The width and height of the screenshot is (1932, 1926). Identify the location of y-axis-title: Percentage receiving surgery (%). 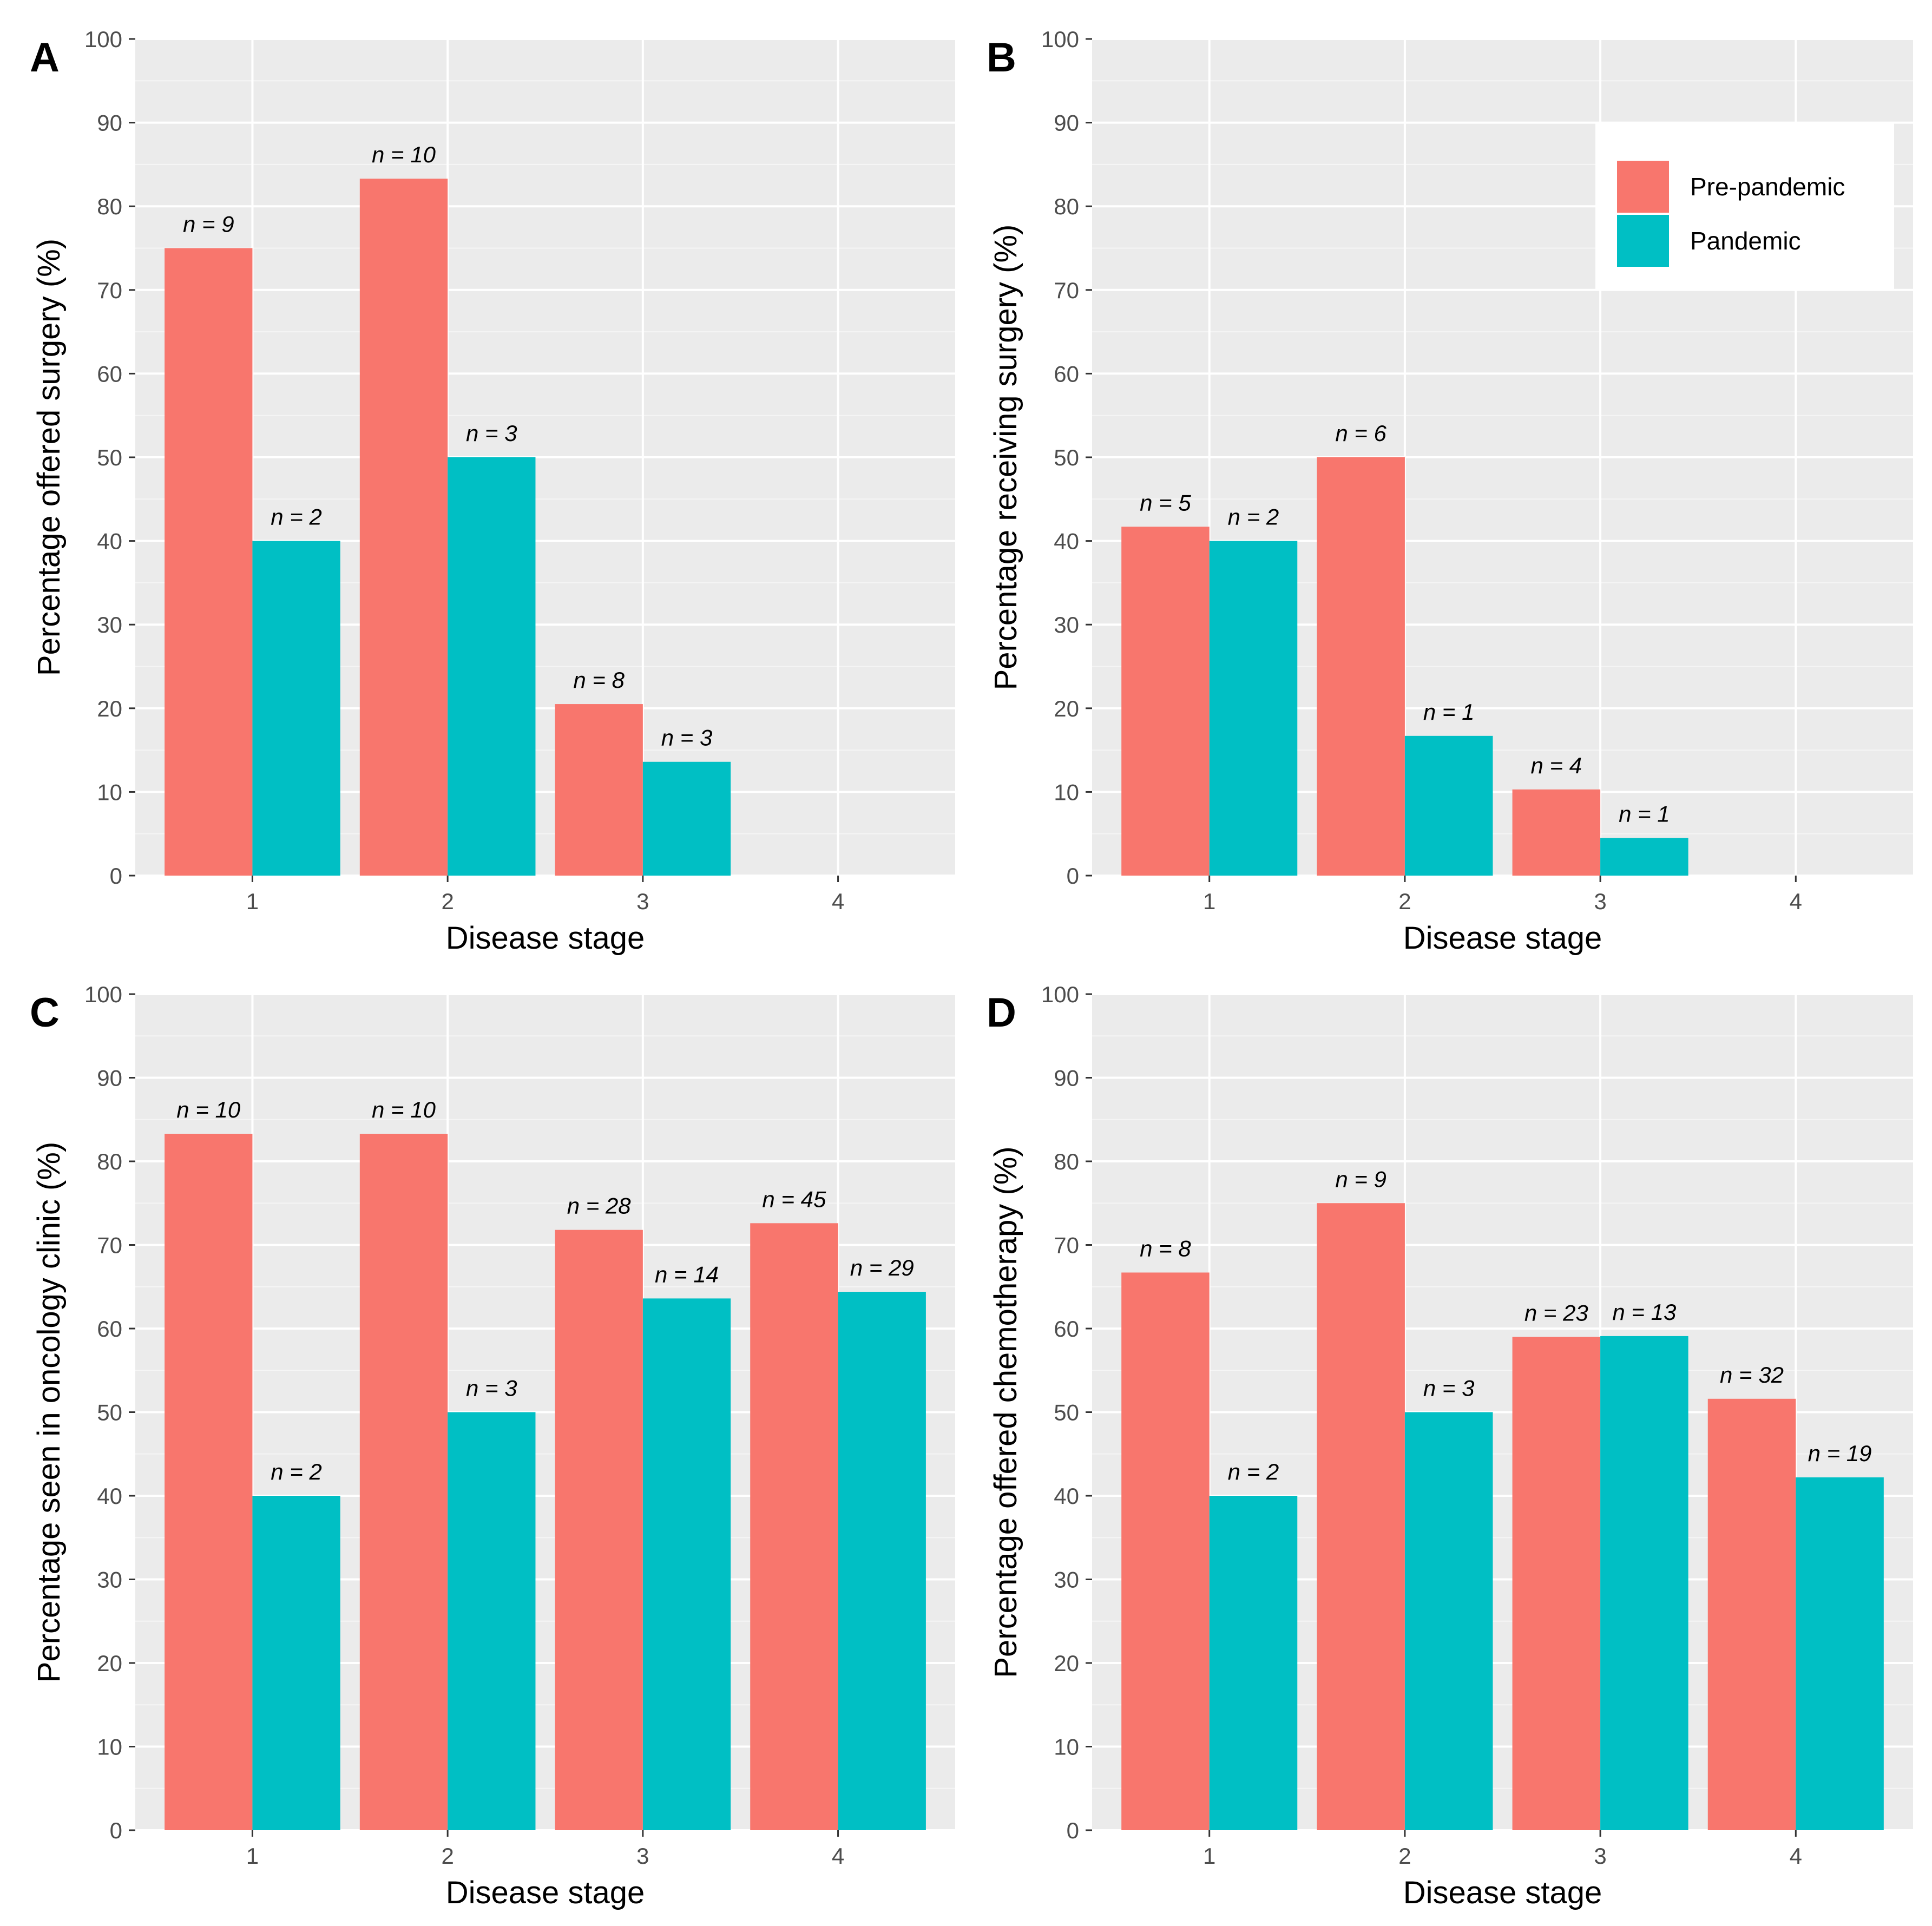
(1005, 458).